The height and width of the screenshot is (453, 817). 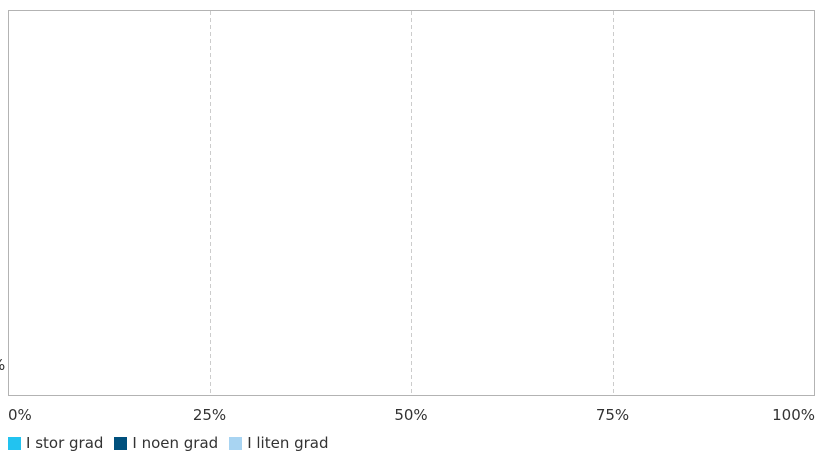 What do you see at coordinates (288, 443) in the screenshot?
I see `legend-label: I liten grad` at bounding box center [288, 443].